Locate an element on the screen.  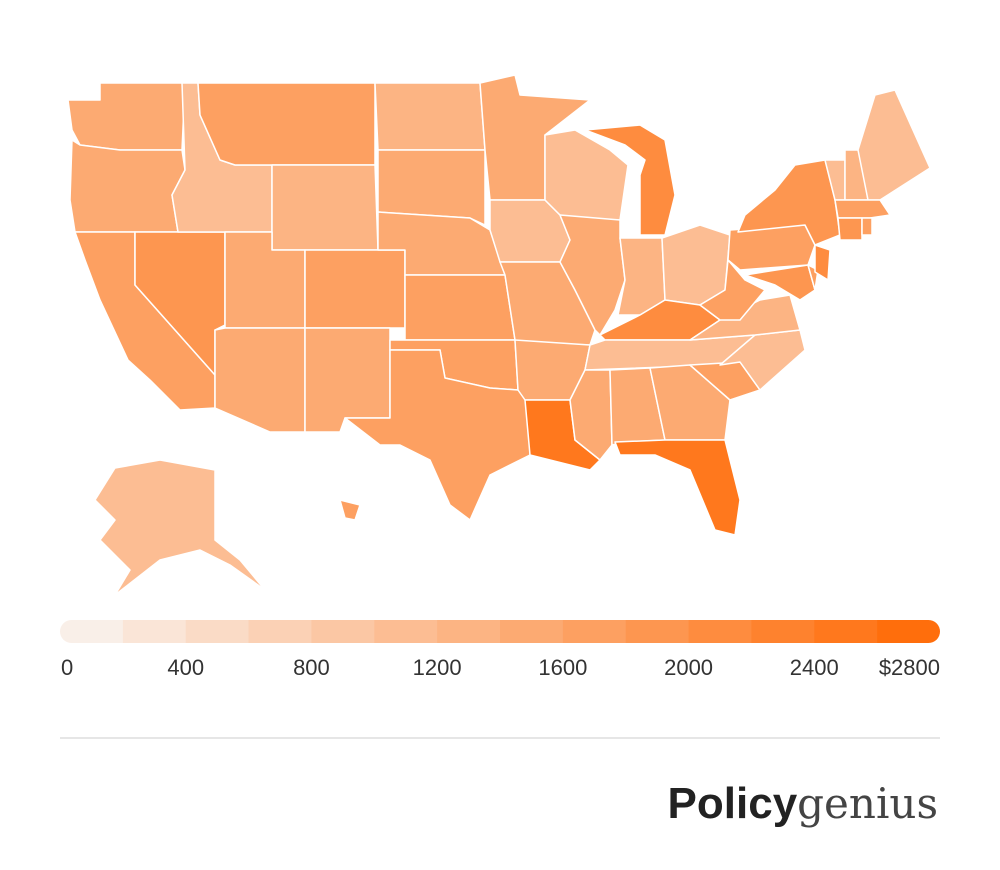
logo-light: genius is located at coordinates (867, 803).